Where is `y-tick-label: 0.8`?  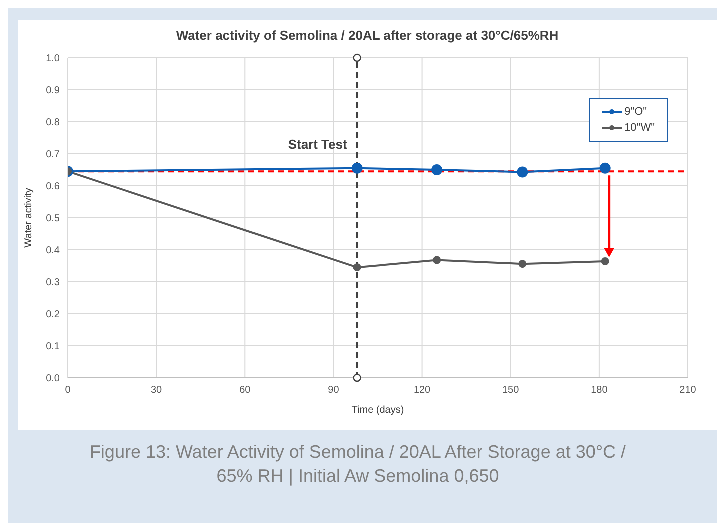
y-tick-label: 0.8 is located at coordinates (53, 123).